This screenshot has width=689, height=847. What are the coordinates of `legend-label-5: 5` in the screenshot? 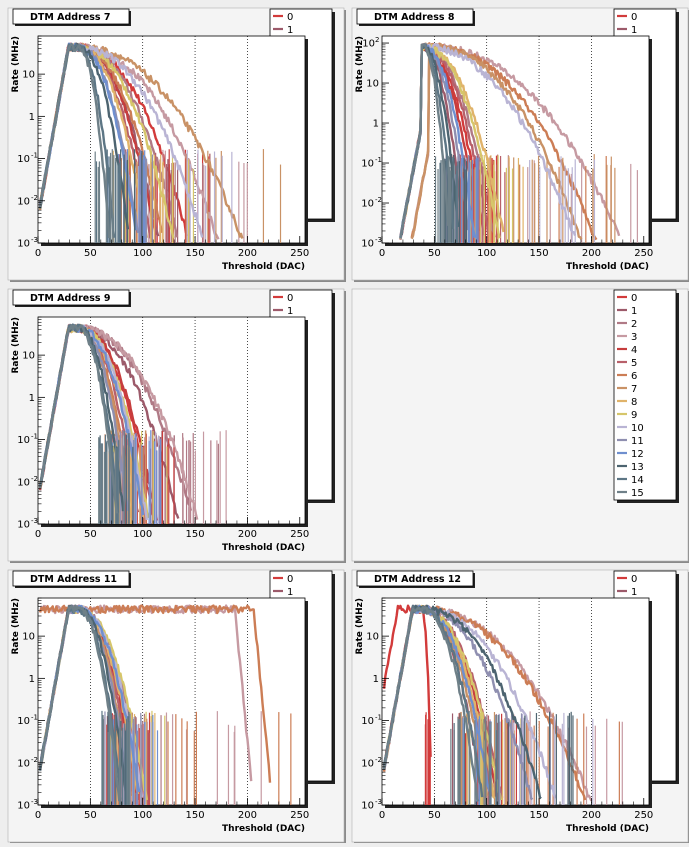 It's located at (634, 363).